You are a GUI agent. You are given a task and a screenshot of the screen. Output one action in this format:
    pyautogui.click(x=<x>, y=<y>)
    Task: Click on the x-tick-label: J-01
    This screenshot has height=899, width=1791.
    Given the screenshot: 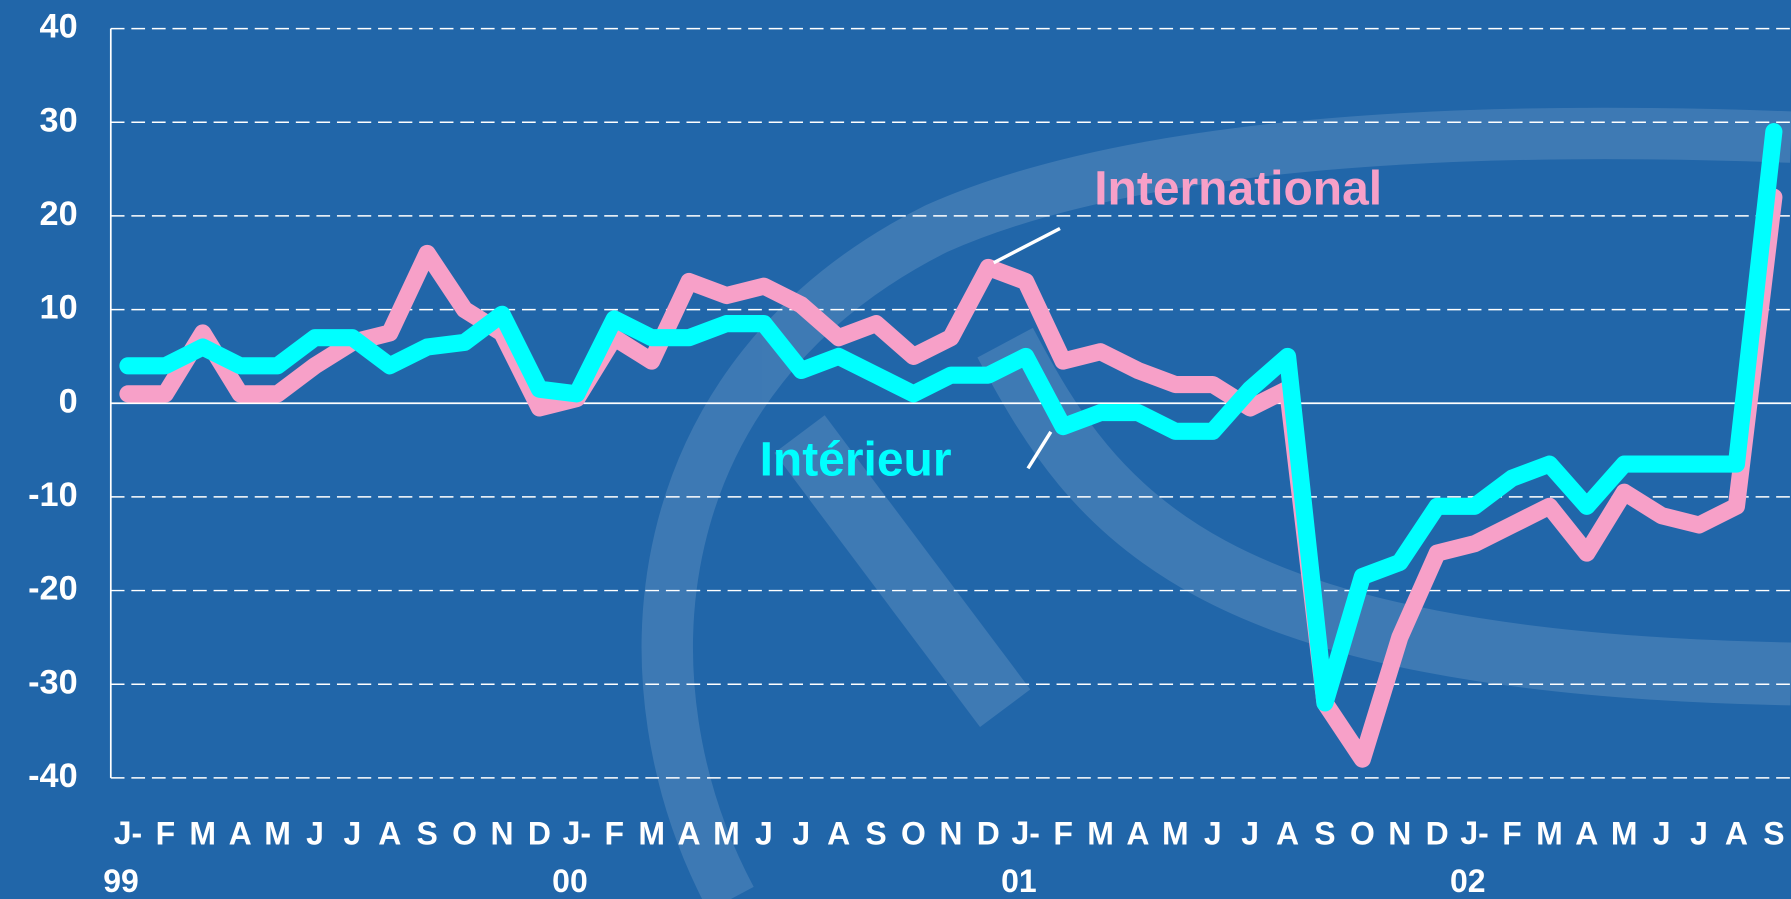 What is the action you would take?
    pyautogui.click(x=1020, y=857)
    